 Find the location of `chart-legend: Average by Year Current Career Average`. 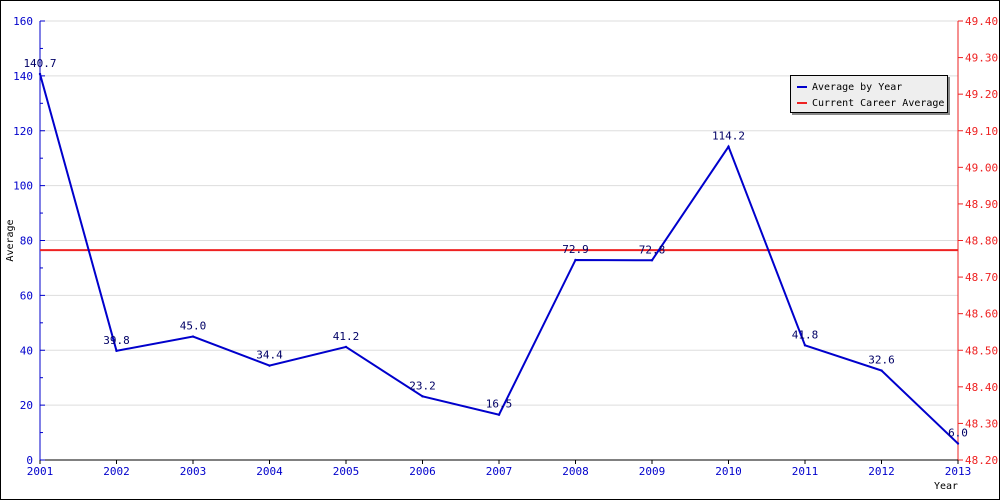

chart-legend: Average by Year Current Career Average is located at coordinates (869, 94).